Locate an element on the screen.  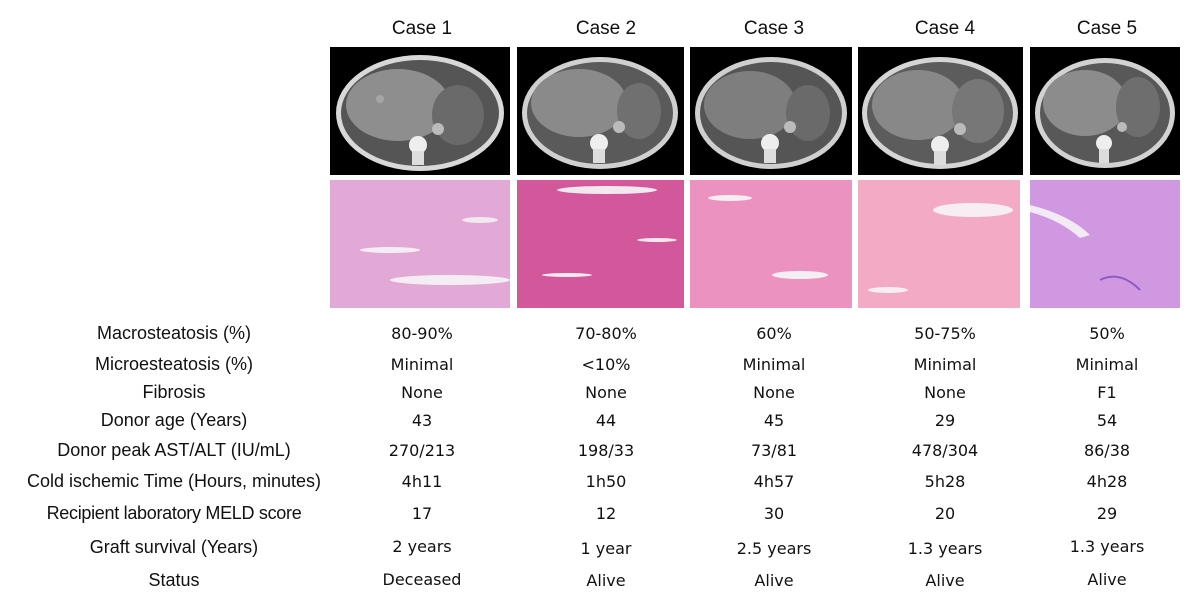
cell-cold-ischemic-case-2: 1h50 is located at coordinates (606, 481).